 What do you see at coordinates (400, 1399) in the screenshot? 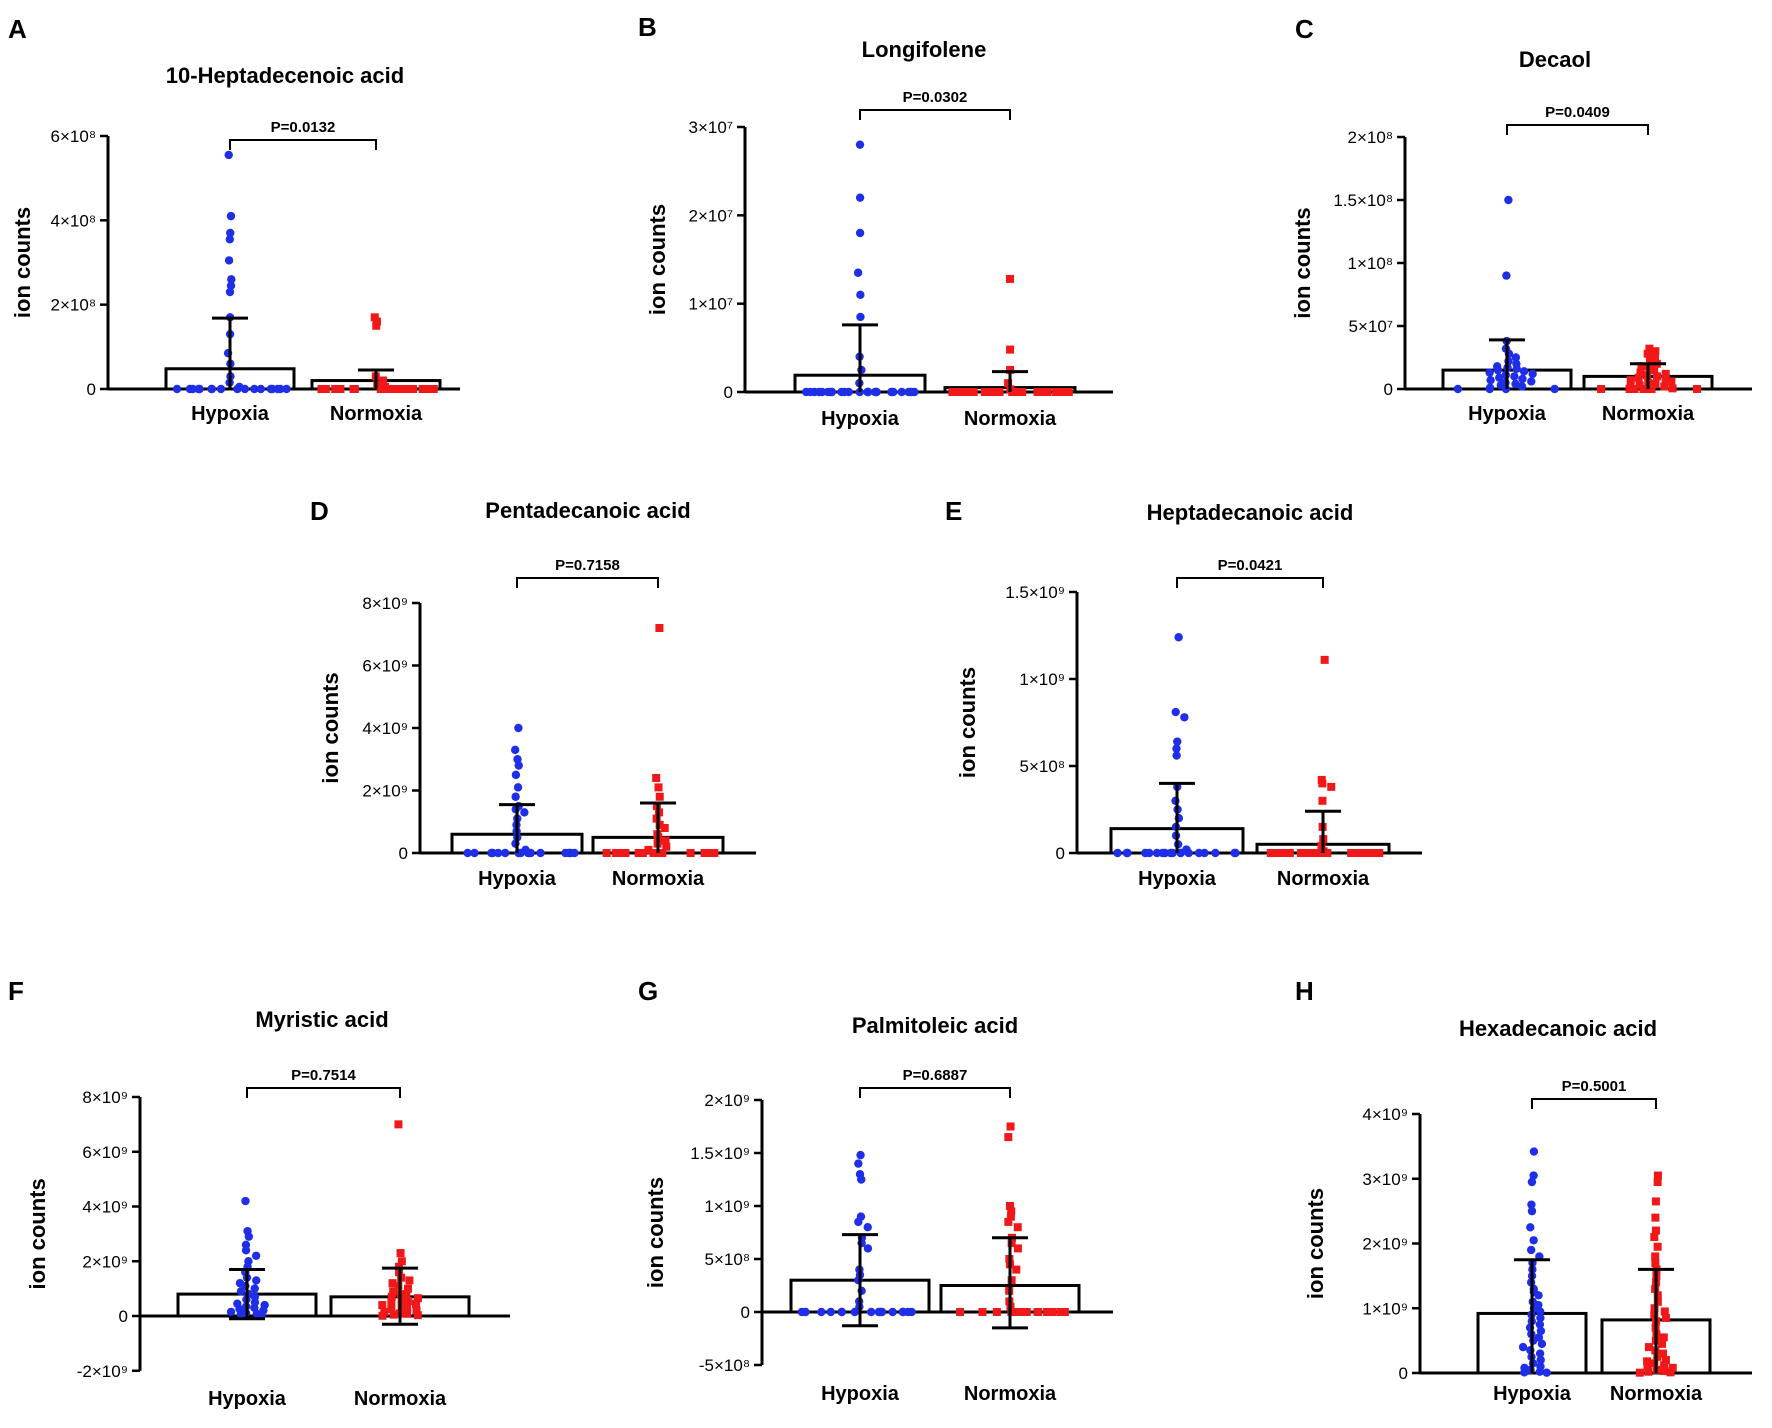
I see `x-label-f-normoxia: Normoxia` at bounding box center [400, 1399].